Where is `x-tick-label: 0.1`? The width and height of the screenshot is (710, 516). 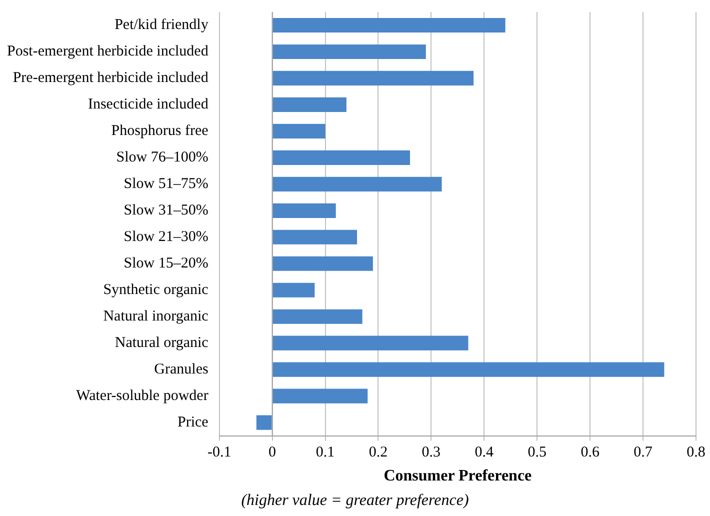
x-tick-label: 0.1 is located at coordinates (325, 452).